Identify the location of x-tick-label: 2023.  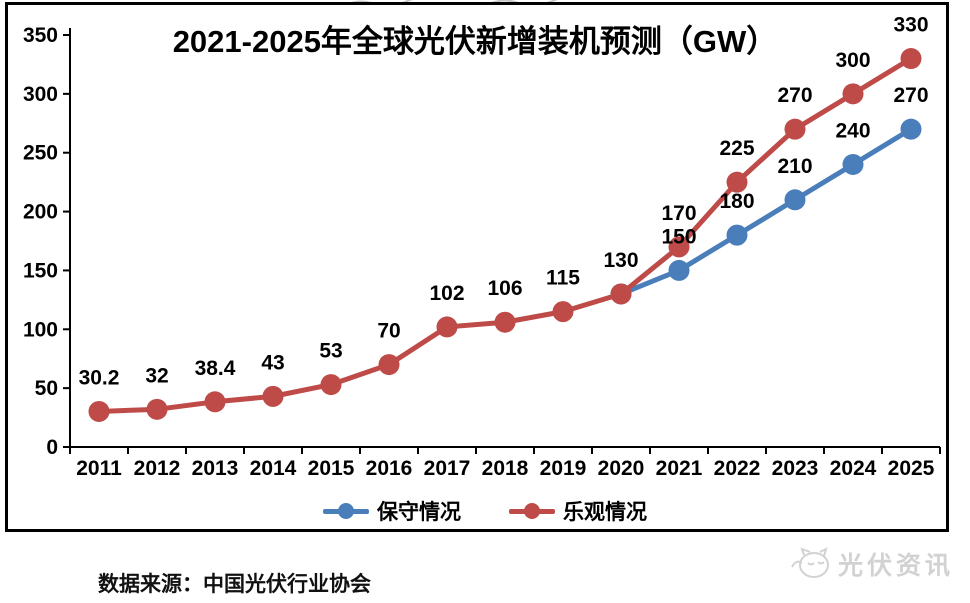
(795, 468).